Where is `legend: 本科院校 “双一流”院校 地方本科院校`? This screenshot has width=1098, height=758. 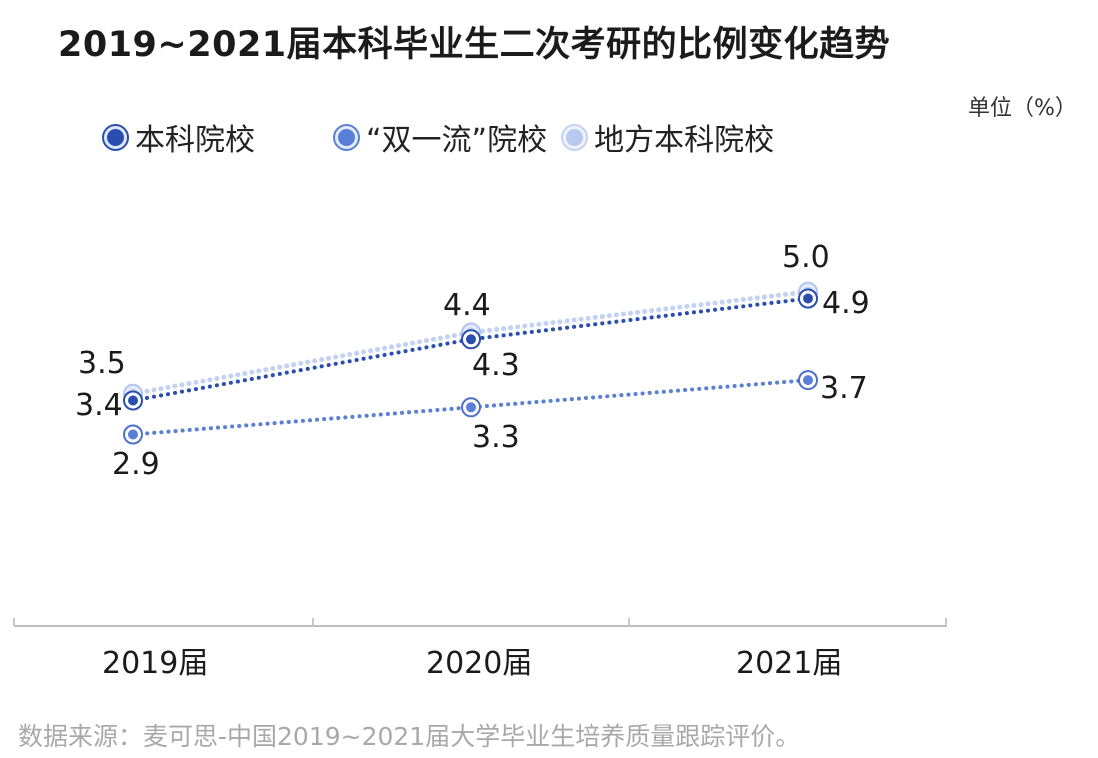
legend: 本科院校 “双一流”院校 地方本科院校 is located at coordinates (438, 137).